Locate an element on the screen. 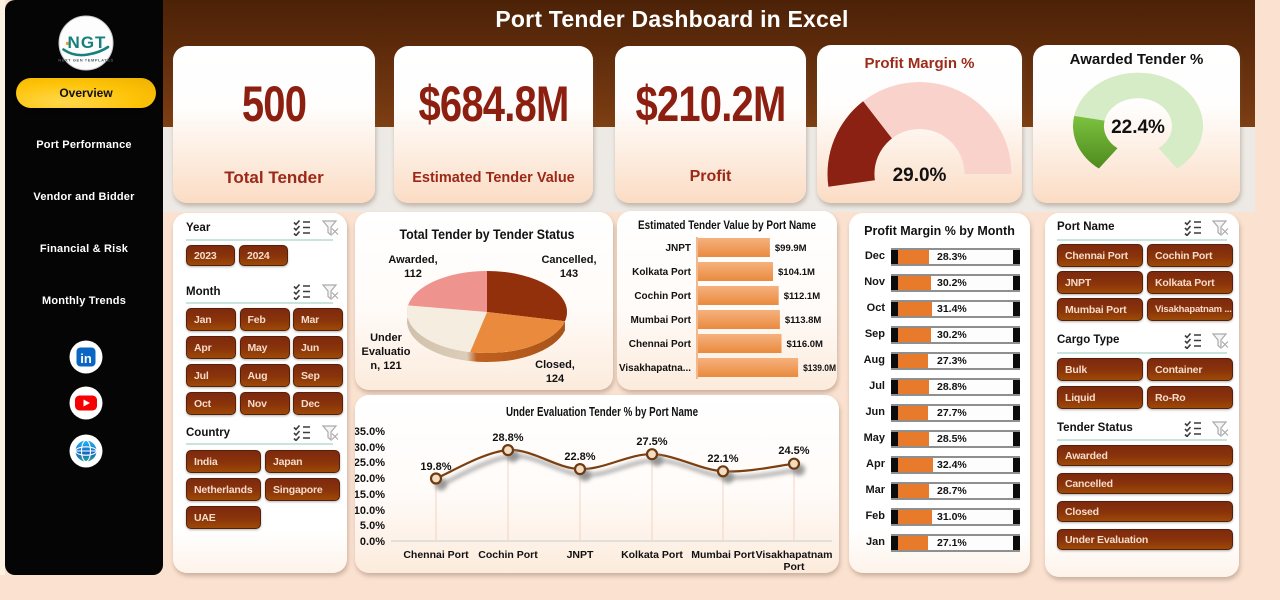  svg-text: 19.8% is located at coordinates (435, 467).